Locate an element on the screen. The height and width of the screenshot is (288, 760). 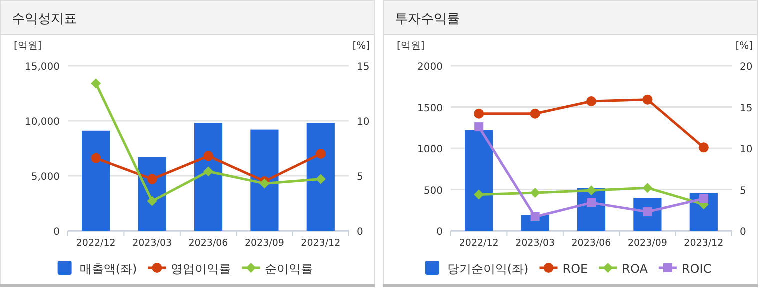
y-tick-label: 1500 is located at coordinates (430, 108).